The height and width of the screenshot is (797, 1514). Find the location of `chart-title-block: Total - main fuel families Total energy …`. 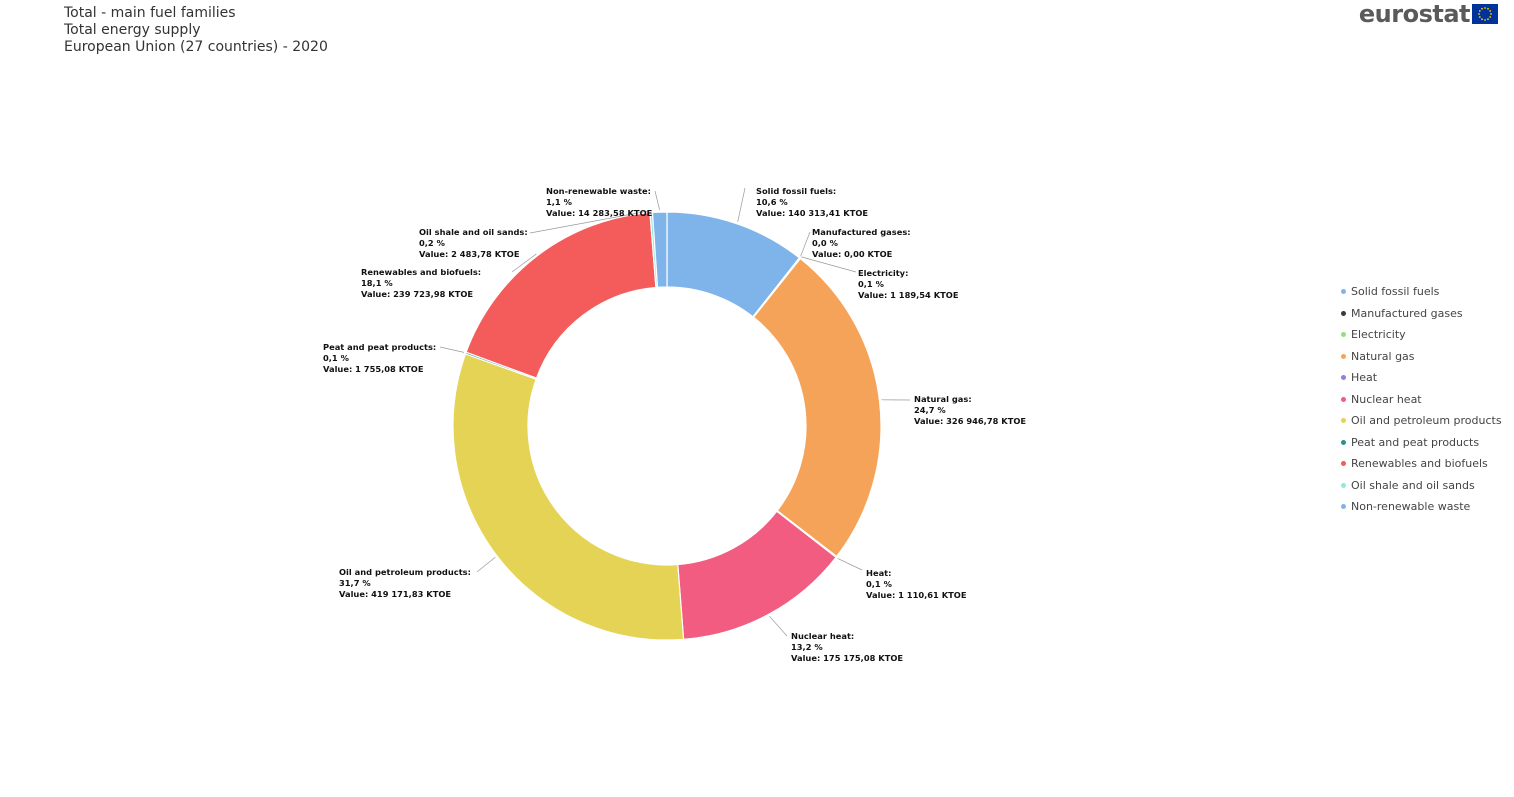

chart-title-block: Total - main fuel families Total energy … is located at coordinates (196, 30).